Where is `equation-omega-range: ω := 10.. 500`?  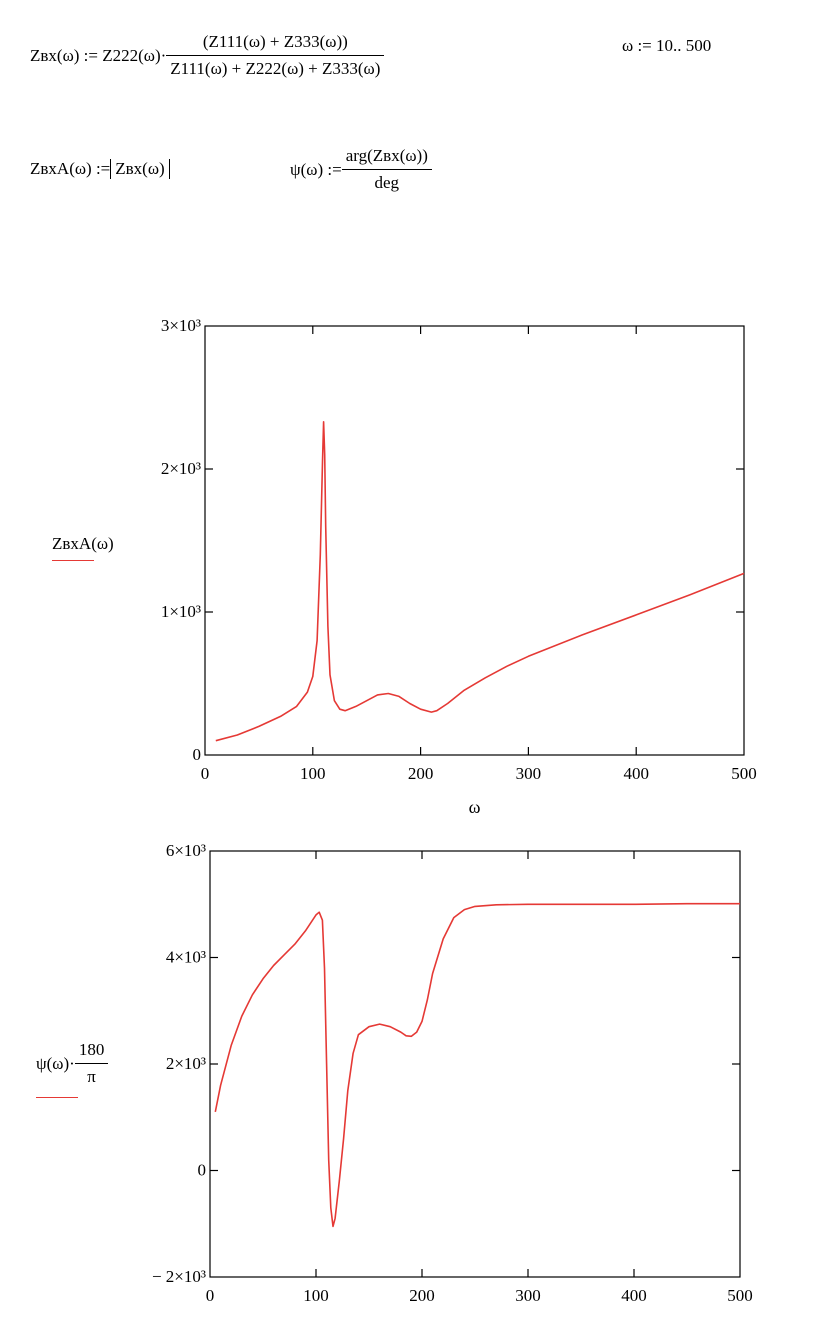 equation-omega-range: ω := 10.. 500 is located at coordinates (667, 45).